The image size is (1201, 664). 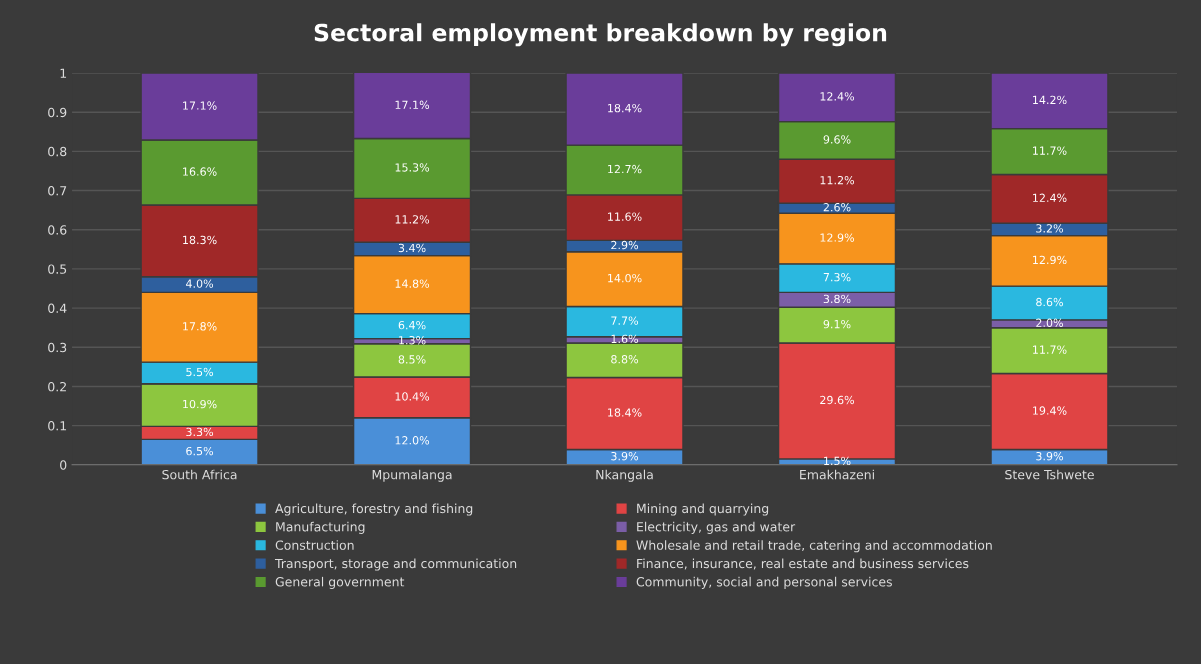 I want to click on data-label: 6.5%, so click(x=200, y=451).